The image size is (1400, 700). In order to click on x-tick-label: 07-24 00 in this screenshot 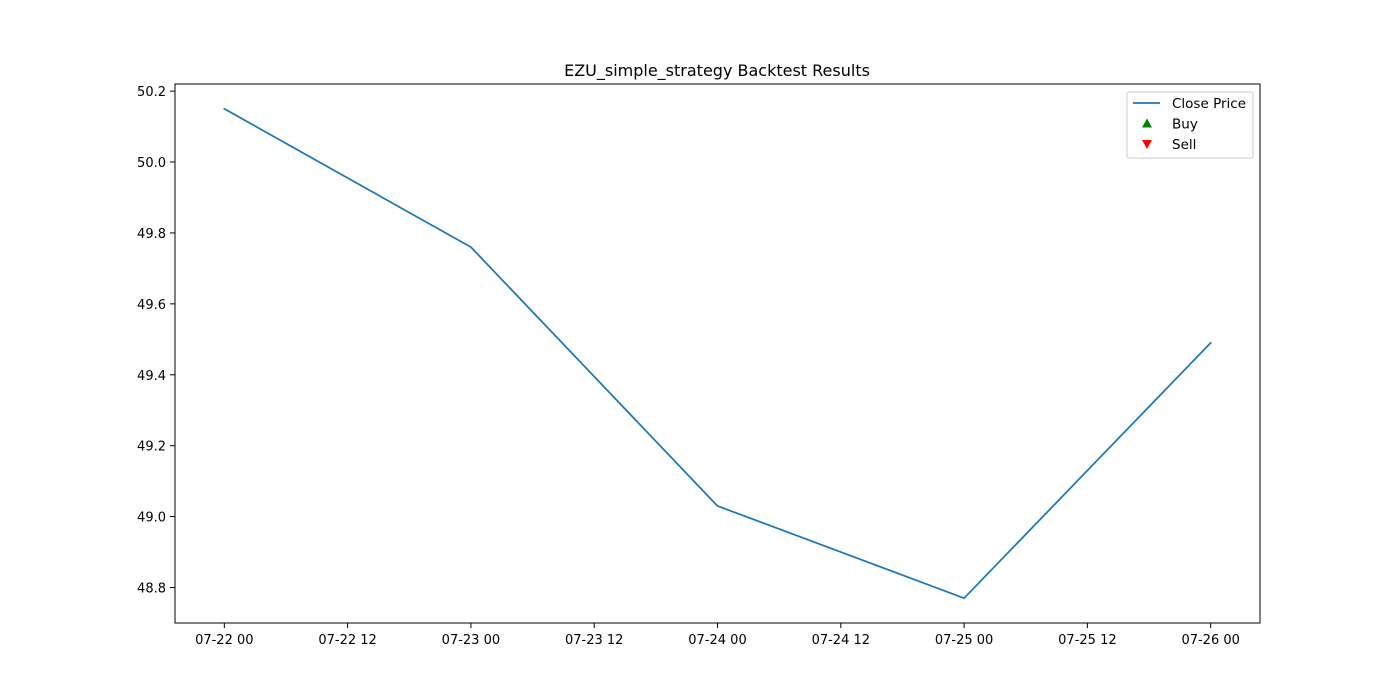, I will do `click(717, 640)`.